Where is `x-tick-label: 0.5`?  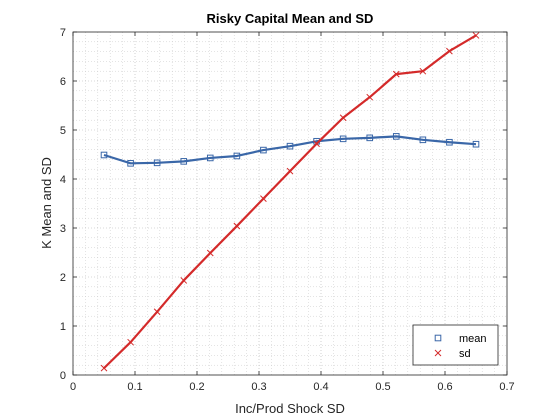
x-tick-label: 0.5 is located at coordinates (382, 387).